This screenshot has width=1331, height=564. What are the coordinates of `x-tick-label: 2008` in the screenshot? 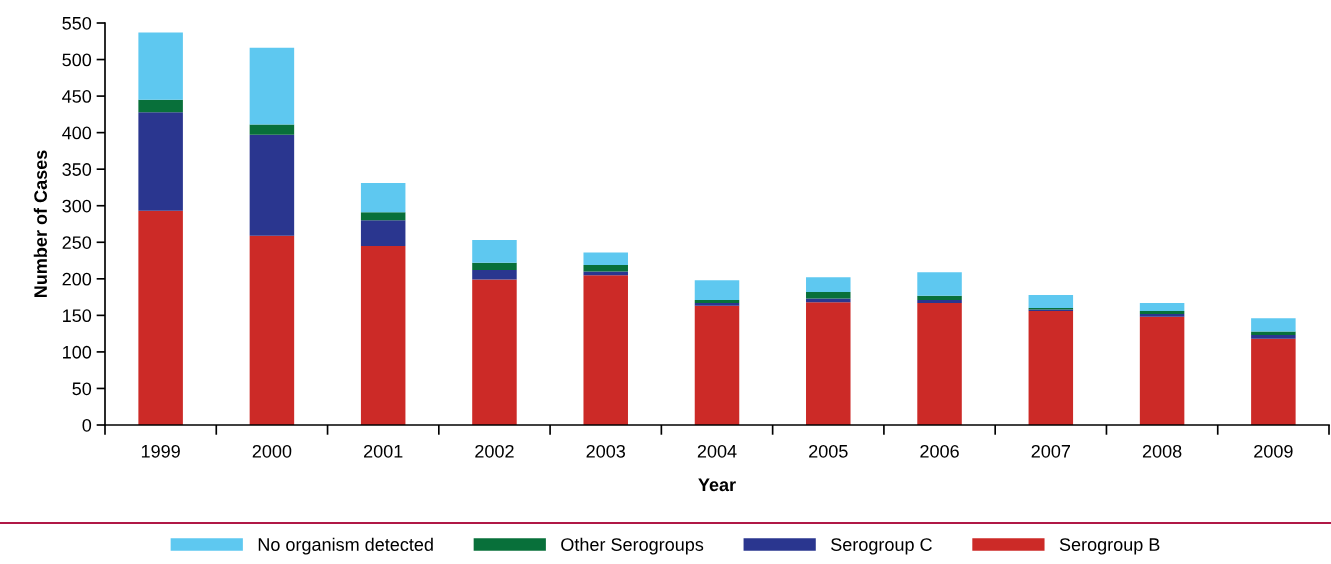 It's located at (1162, 451).